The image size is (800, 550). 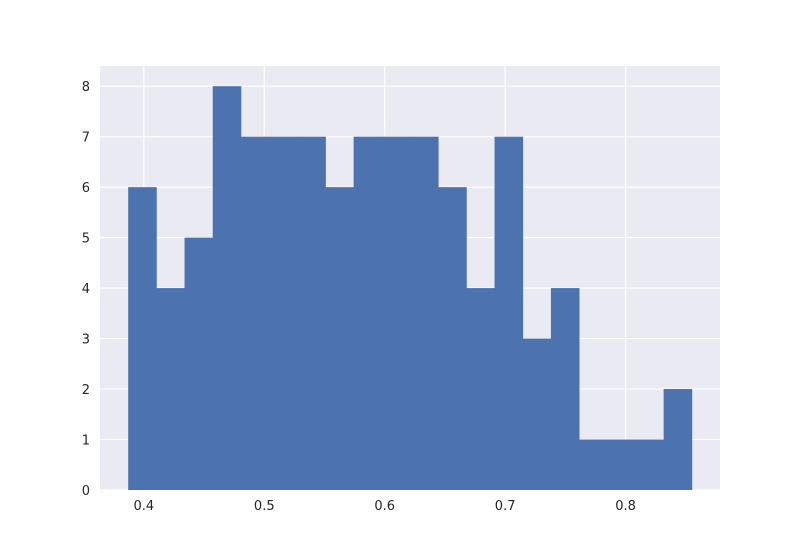 I want to click on y-tick-label: 4, so click(x=86, y=289).